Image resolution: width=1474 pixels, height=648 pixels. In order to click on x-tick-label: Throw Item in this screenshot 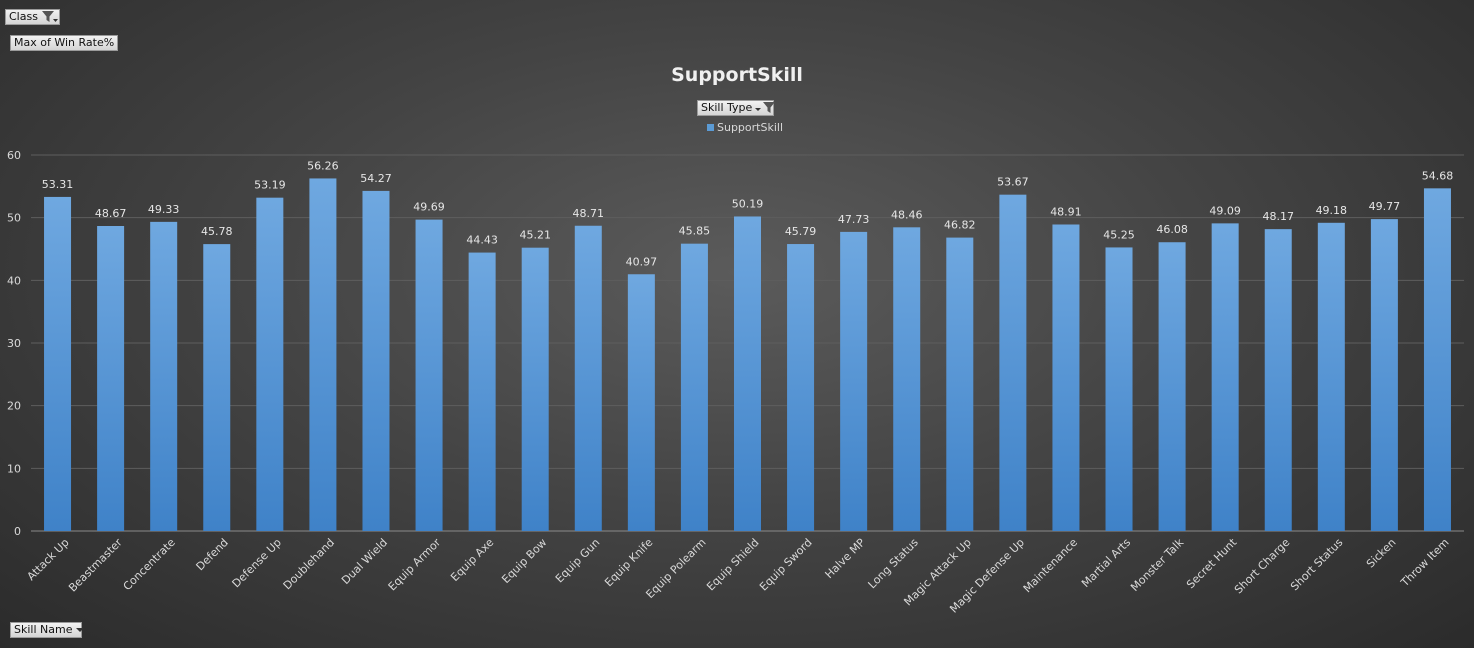, I will do `click(1425, 563)`.